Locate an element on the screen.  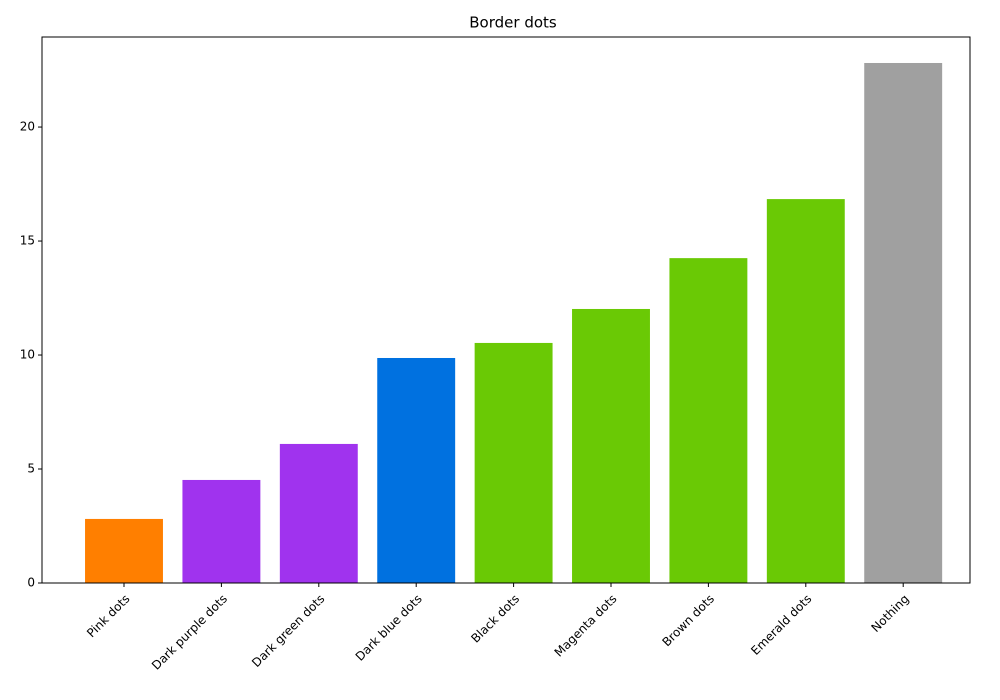
y-tick-label: 0 is located at coordinates (31, 583).